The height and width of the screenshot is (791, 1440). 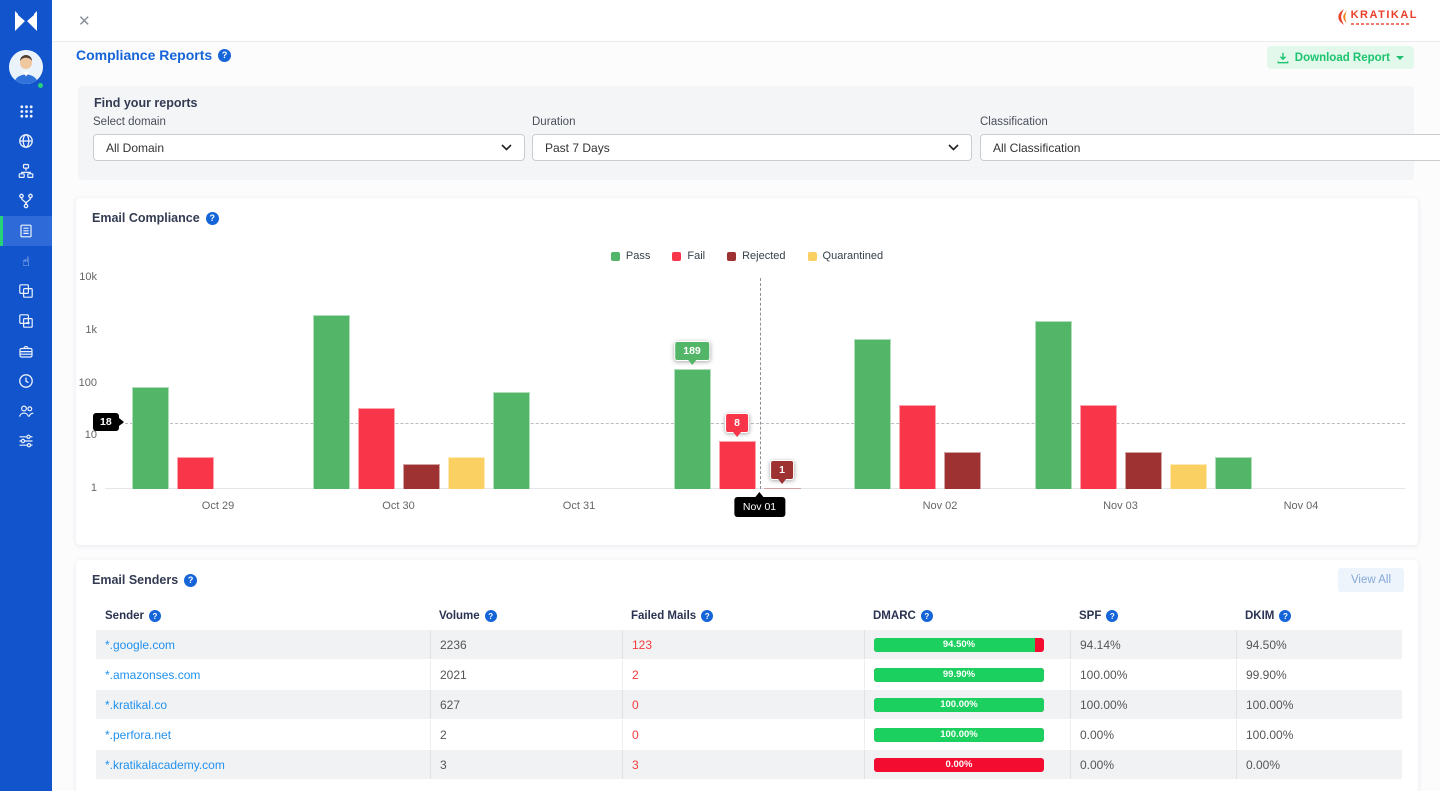 What do you see at coordinates (26, 381) in the screenshot?
I see `sidebar-item-history` at bounding box center [26, 381].